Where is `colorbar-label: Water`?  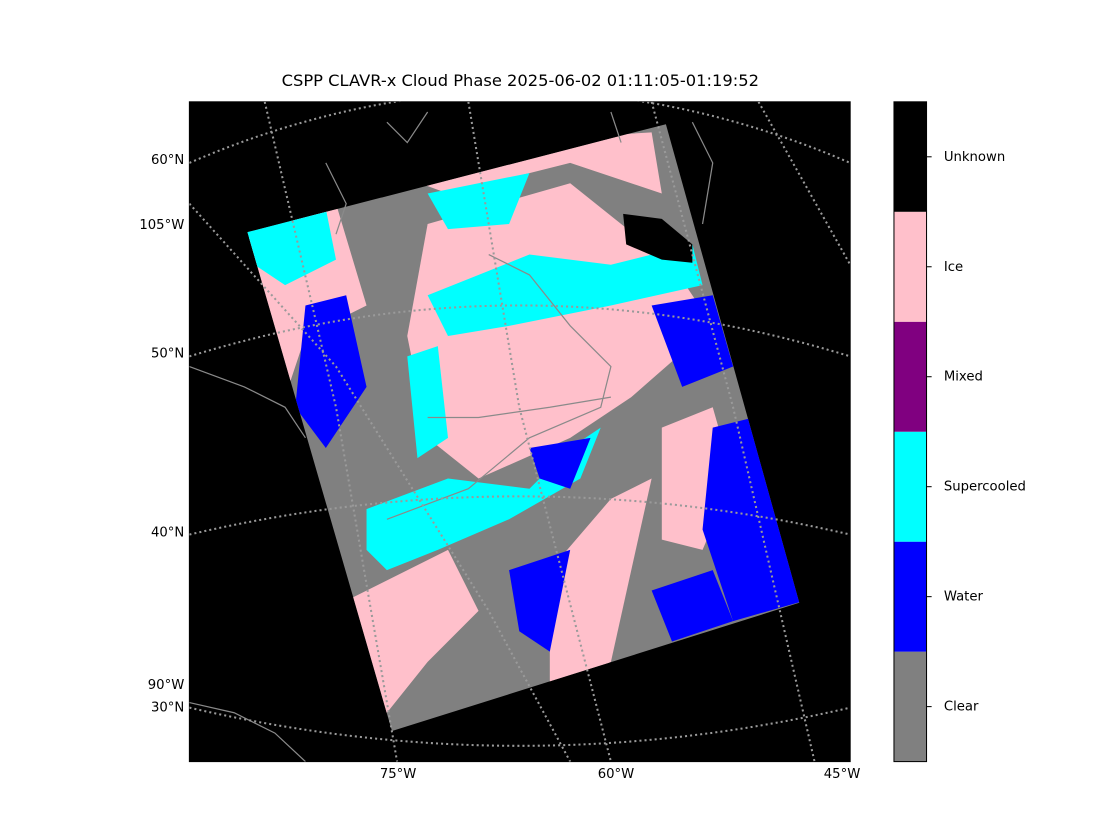
colorbar-label: Water is located at coordinates (964, 597).